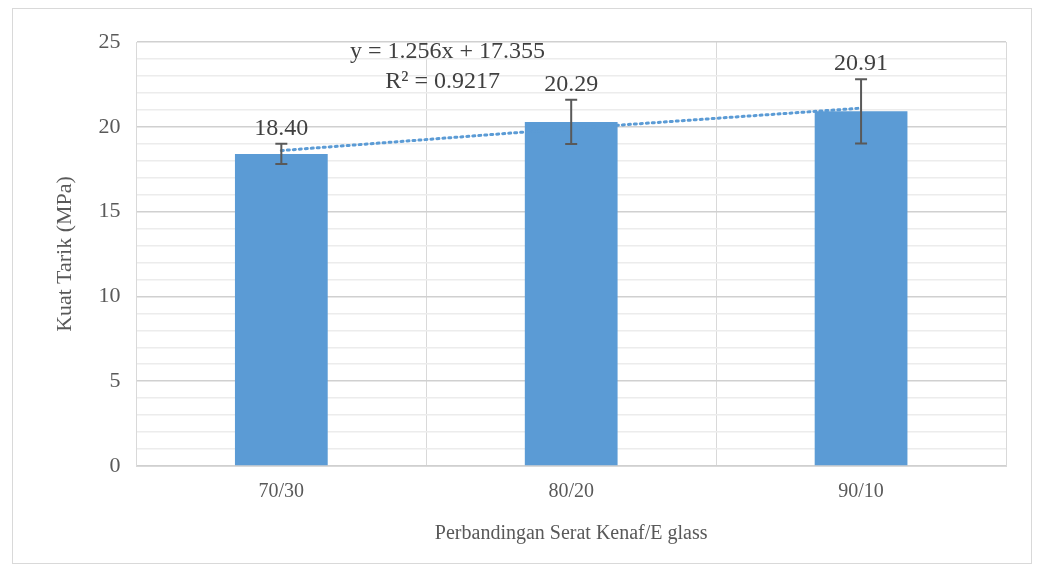 The height and width of the screenshot is (570, 1046). I want to click on annotation: R² = 0.9217, so click(442, 80).